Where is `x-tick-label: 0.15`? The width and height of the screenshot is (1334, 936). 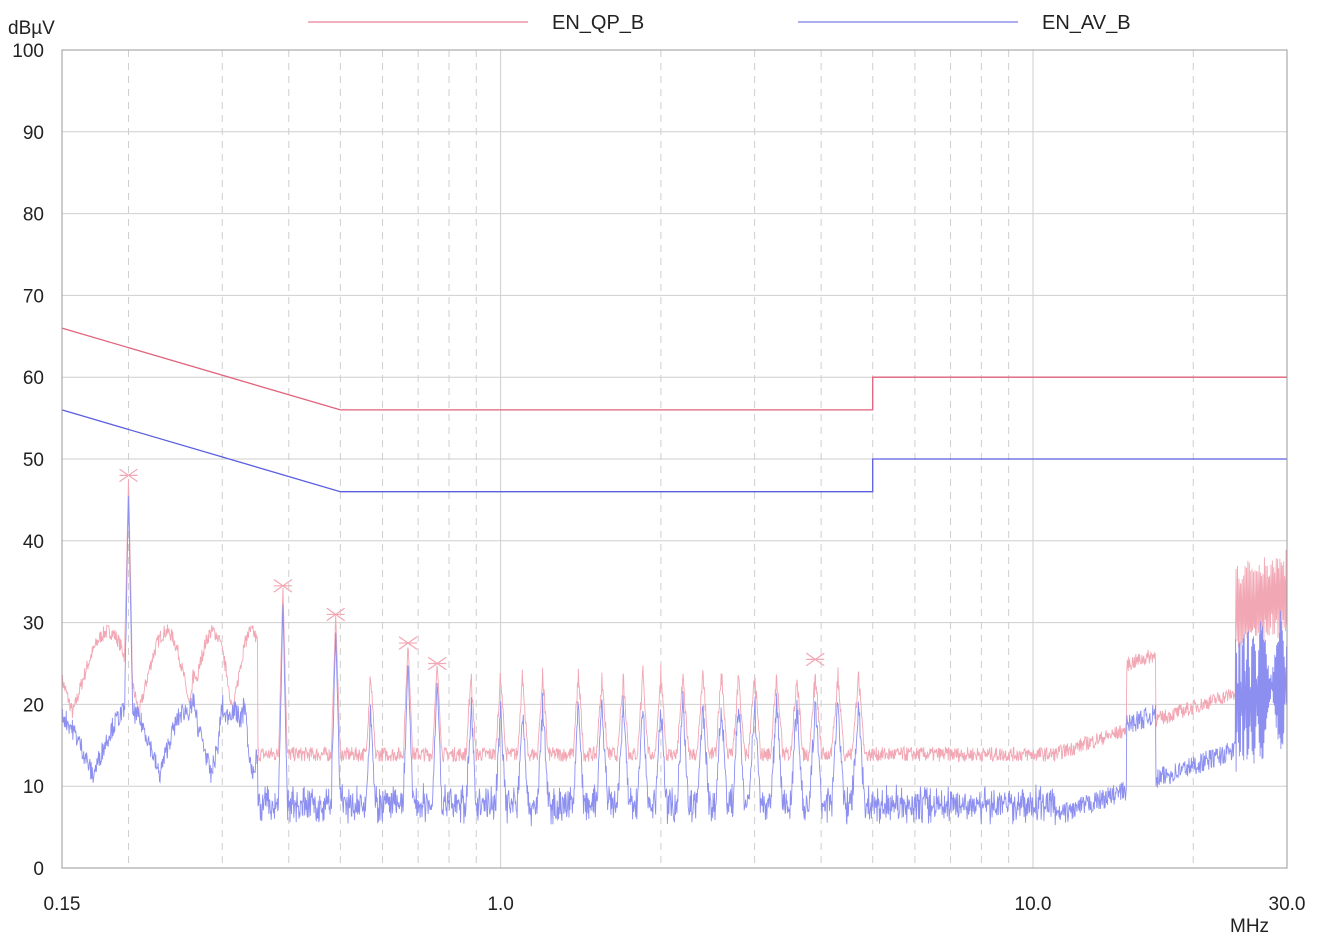 x-tick-label: 0.15 is located at coordinates (62, 904).